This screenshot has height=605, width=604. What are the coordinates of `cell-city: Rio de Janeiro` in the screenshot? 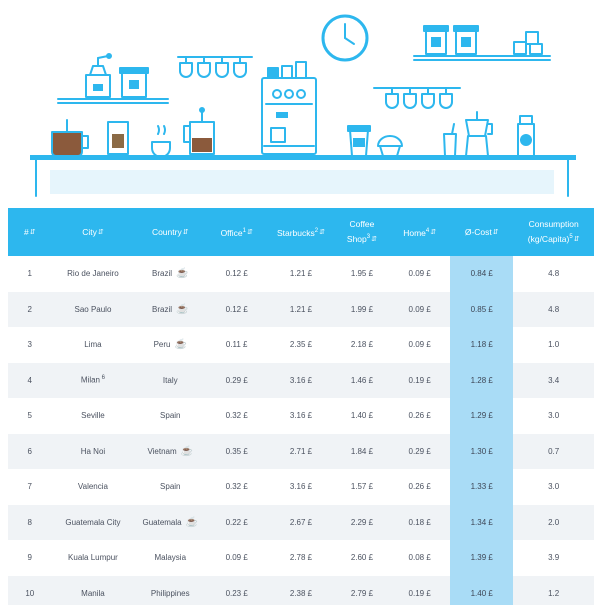 It's located at (93, 274).